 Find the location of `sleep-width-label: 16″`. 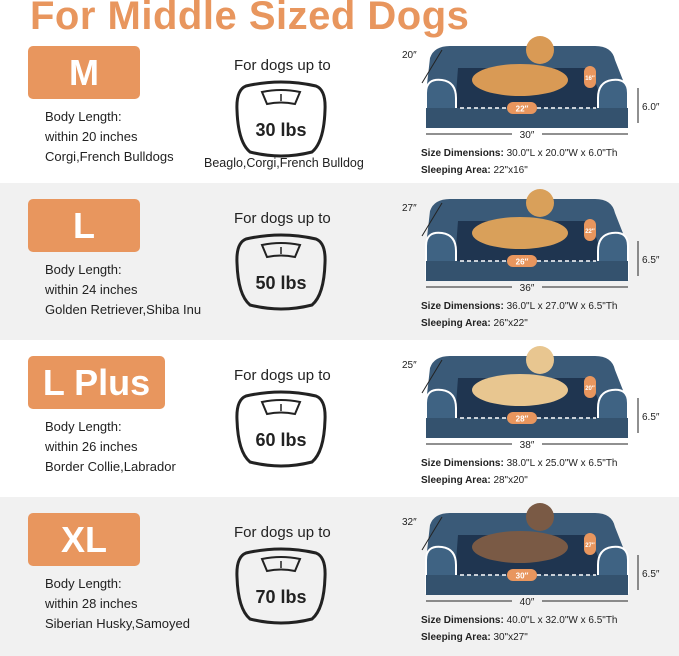

sleep-width-label: 16″ is located at coordinates (590, 79).